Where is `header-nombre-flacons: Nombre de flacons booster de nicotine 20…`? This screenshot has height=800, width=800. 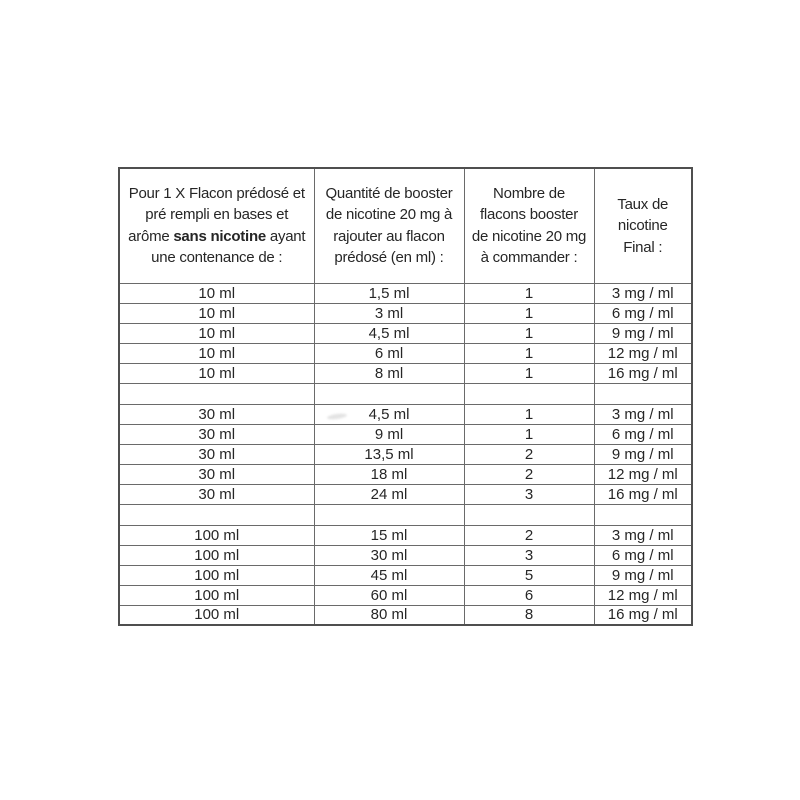
header-nombre-flacons: Nombre de flacons booster de nicotine 20… is located at coordinates (529, 225).